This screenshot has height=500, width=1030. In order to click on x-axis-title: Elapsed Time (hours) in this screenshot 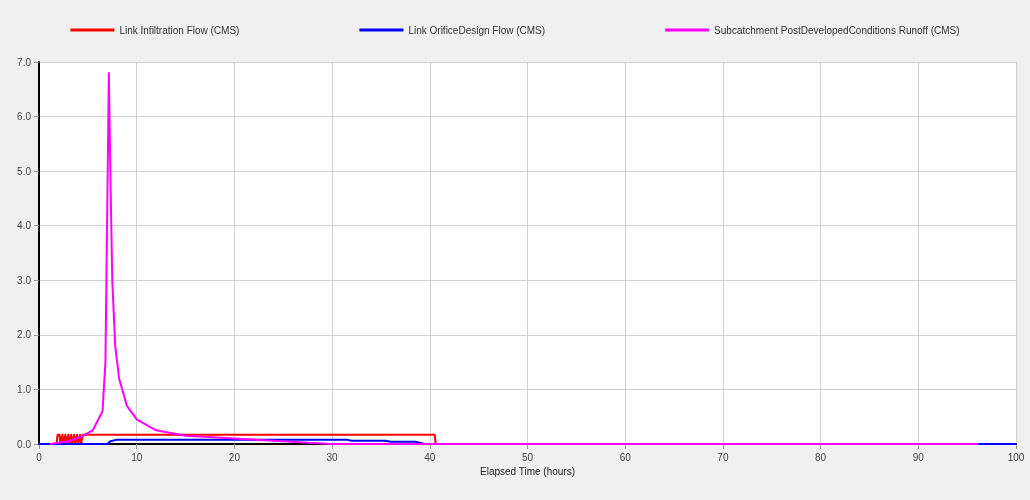, I will do `click(527, 472)`.